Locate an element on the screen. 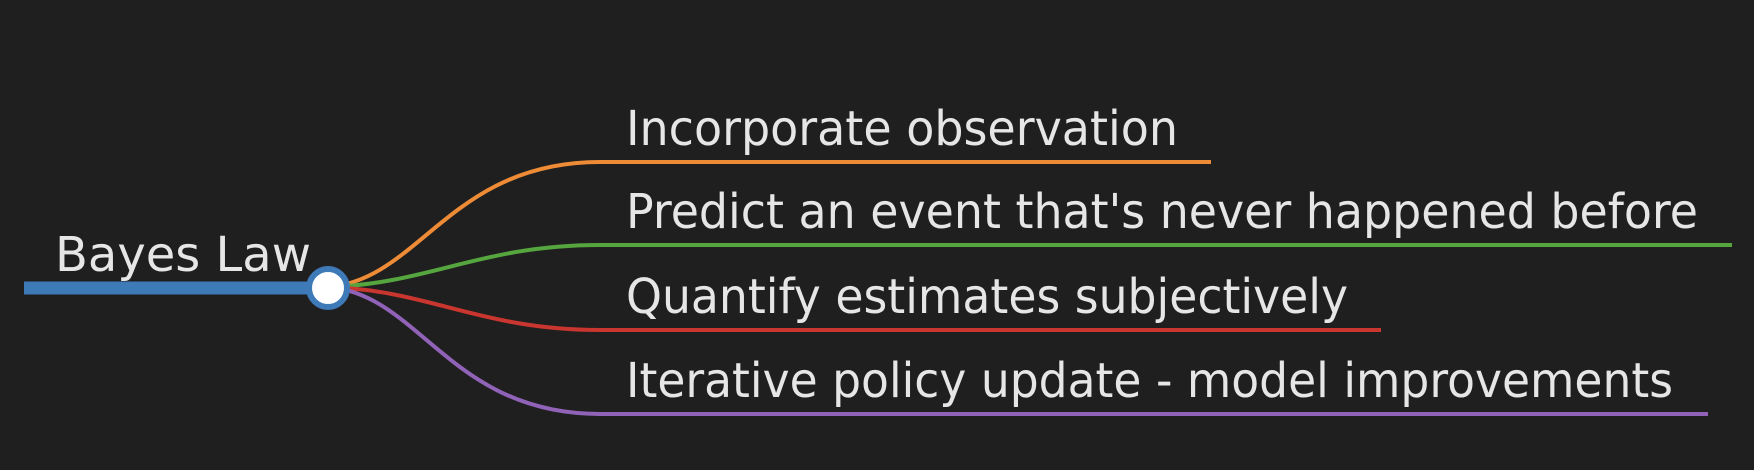  connector-predict-event is located at coordinates (464, 266).